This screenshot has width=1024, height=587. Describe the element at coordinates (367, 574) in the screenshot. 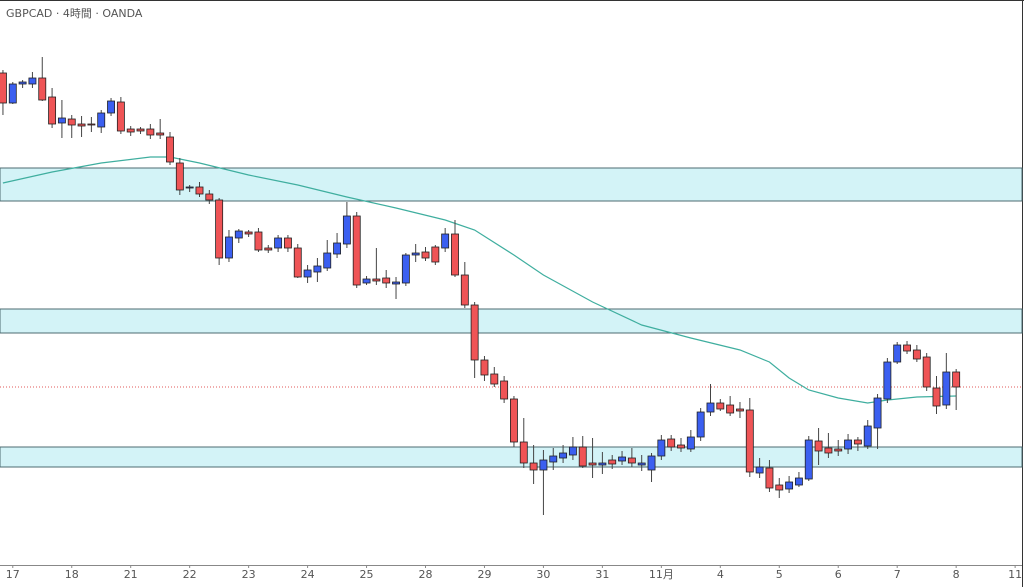

I see `x-tick-label: 25` at that location.